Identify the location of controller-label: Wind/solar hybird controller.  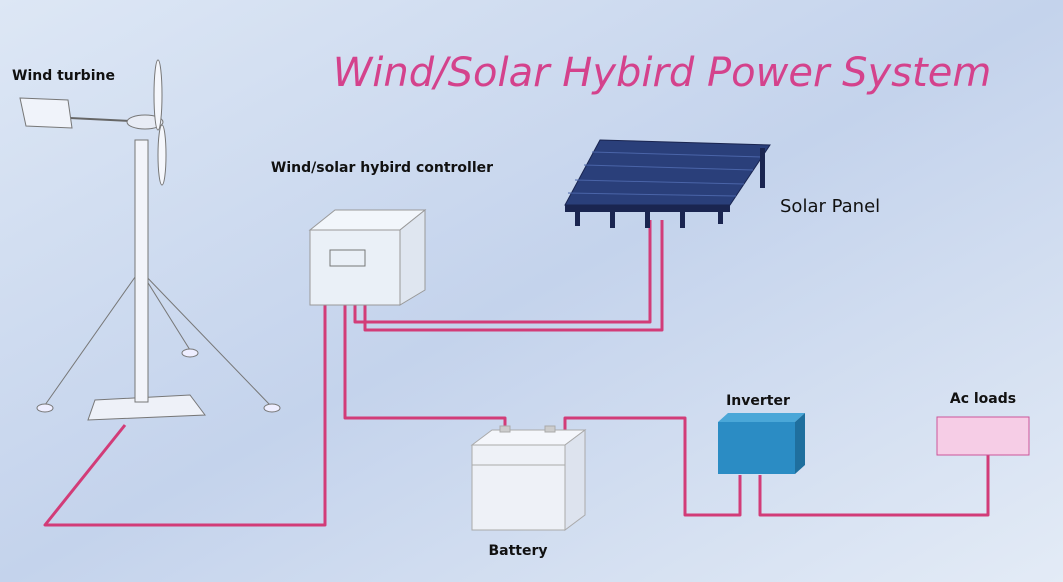
(382, 168).